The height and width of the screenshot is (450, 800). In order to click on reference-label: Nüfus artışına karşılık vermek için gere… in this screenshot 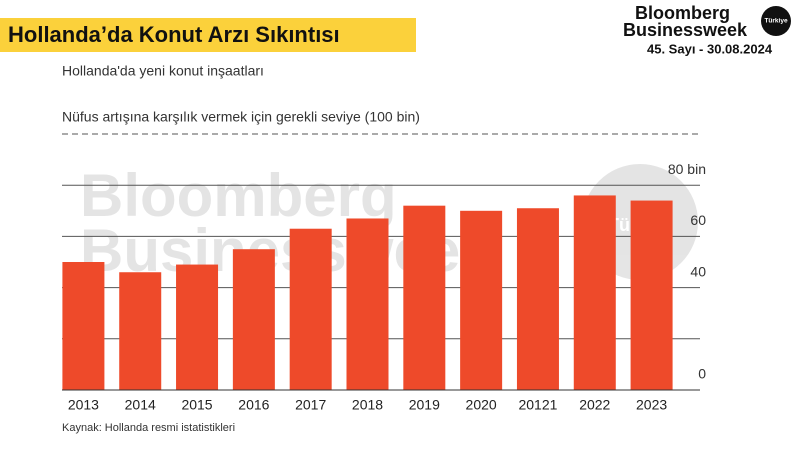, I will do `click(241, 117)`.